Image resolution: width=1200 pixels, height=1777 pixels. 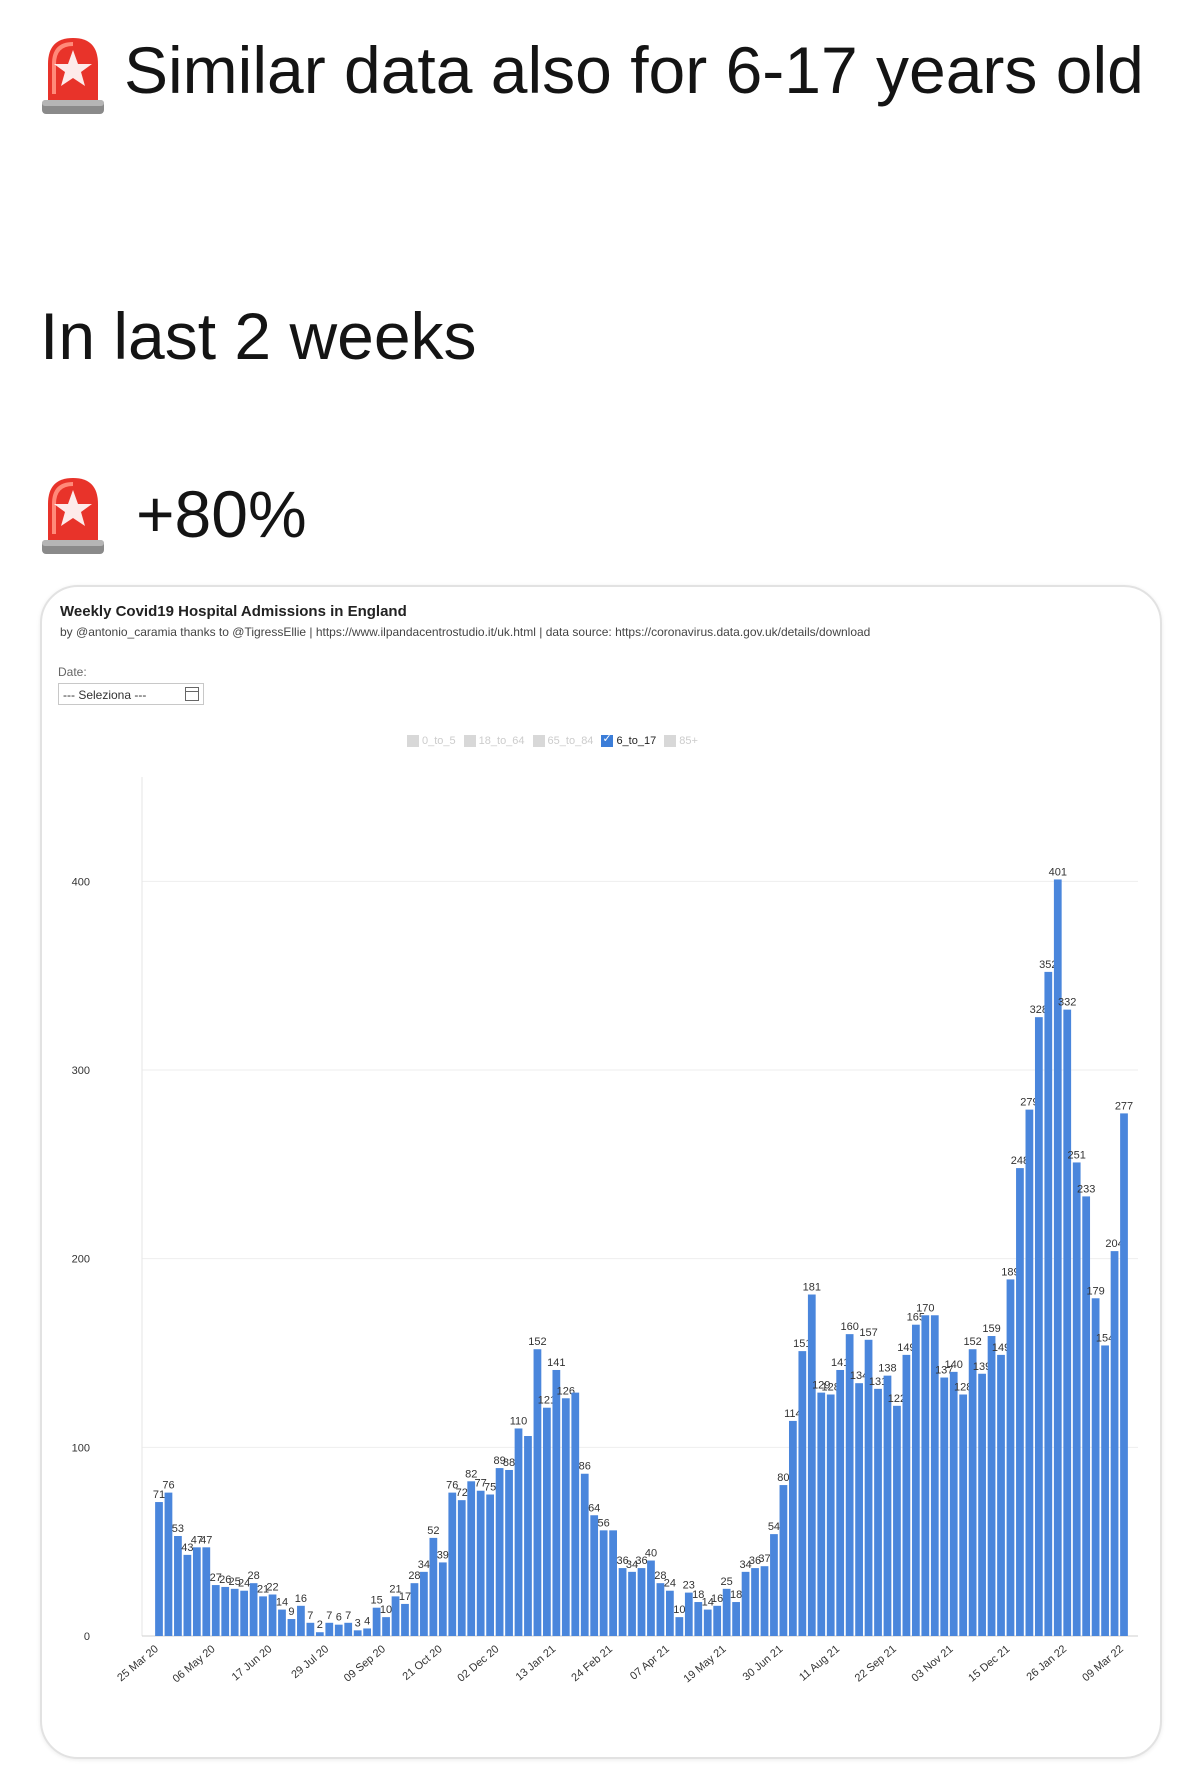 I want to click on data-label: 9, so click(x=291, y=1612).